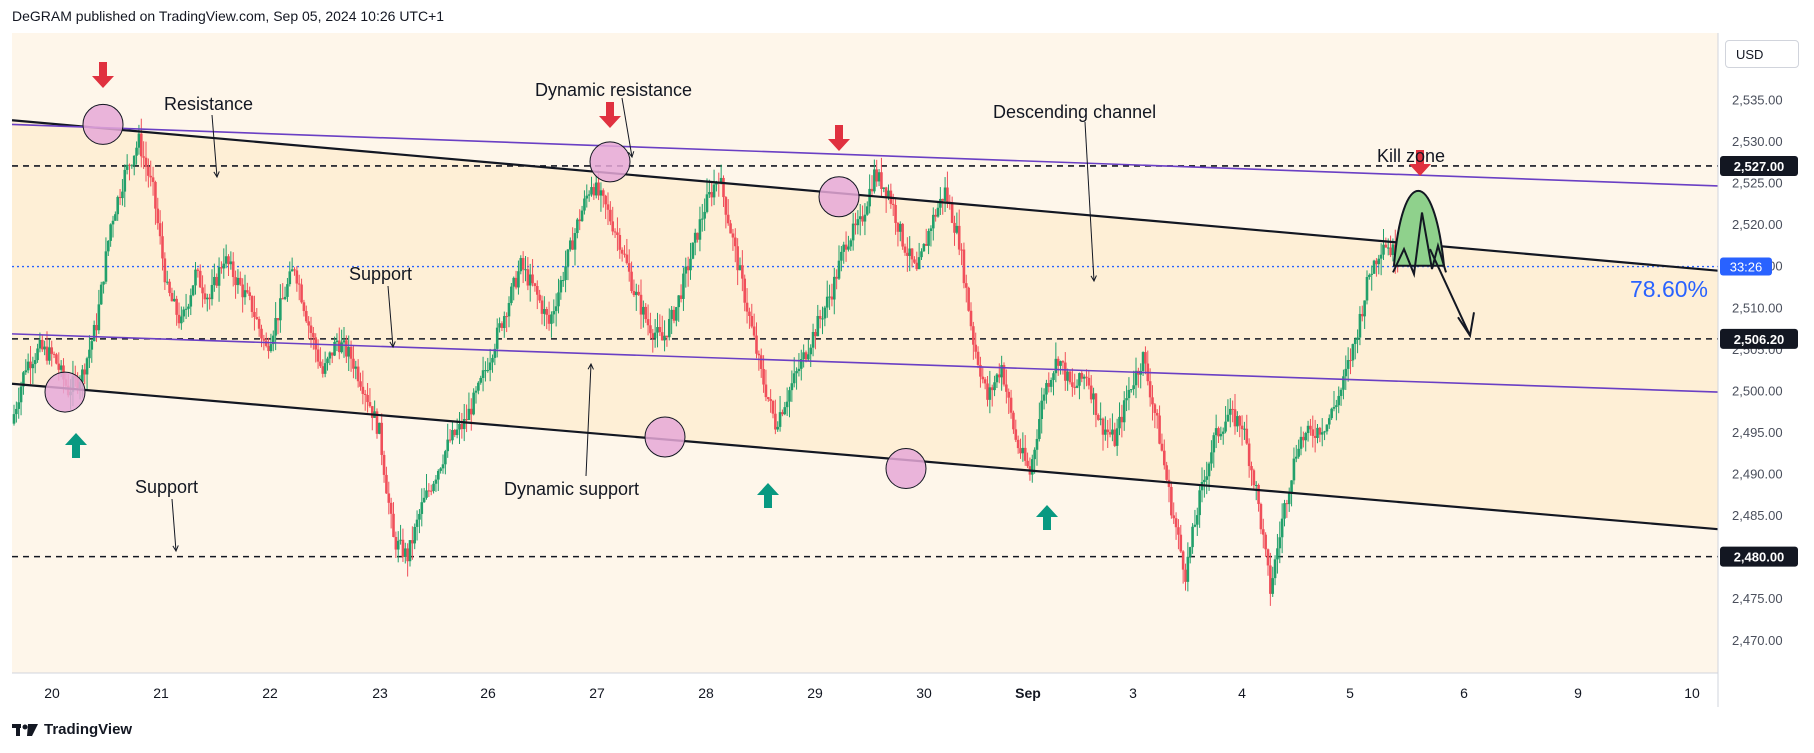  I want to click on x-tick-label: 22, so click(270, 693).